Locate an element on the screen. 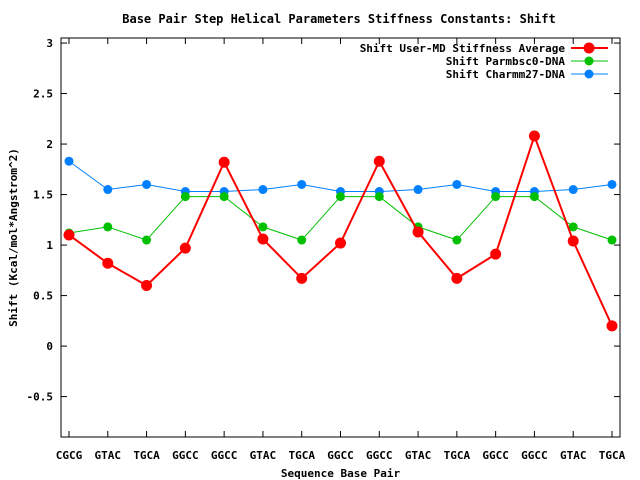  legend-label: Shift Parmbsc0-DNA is located at coordinates (506, 61).